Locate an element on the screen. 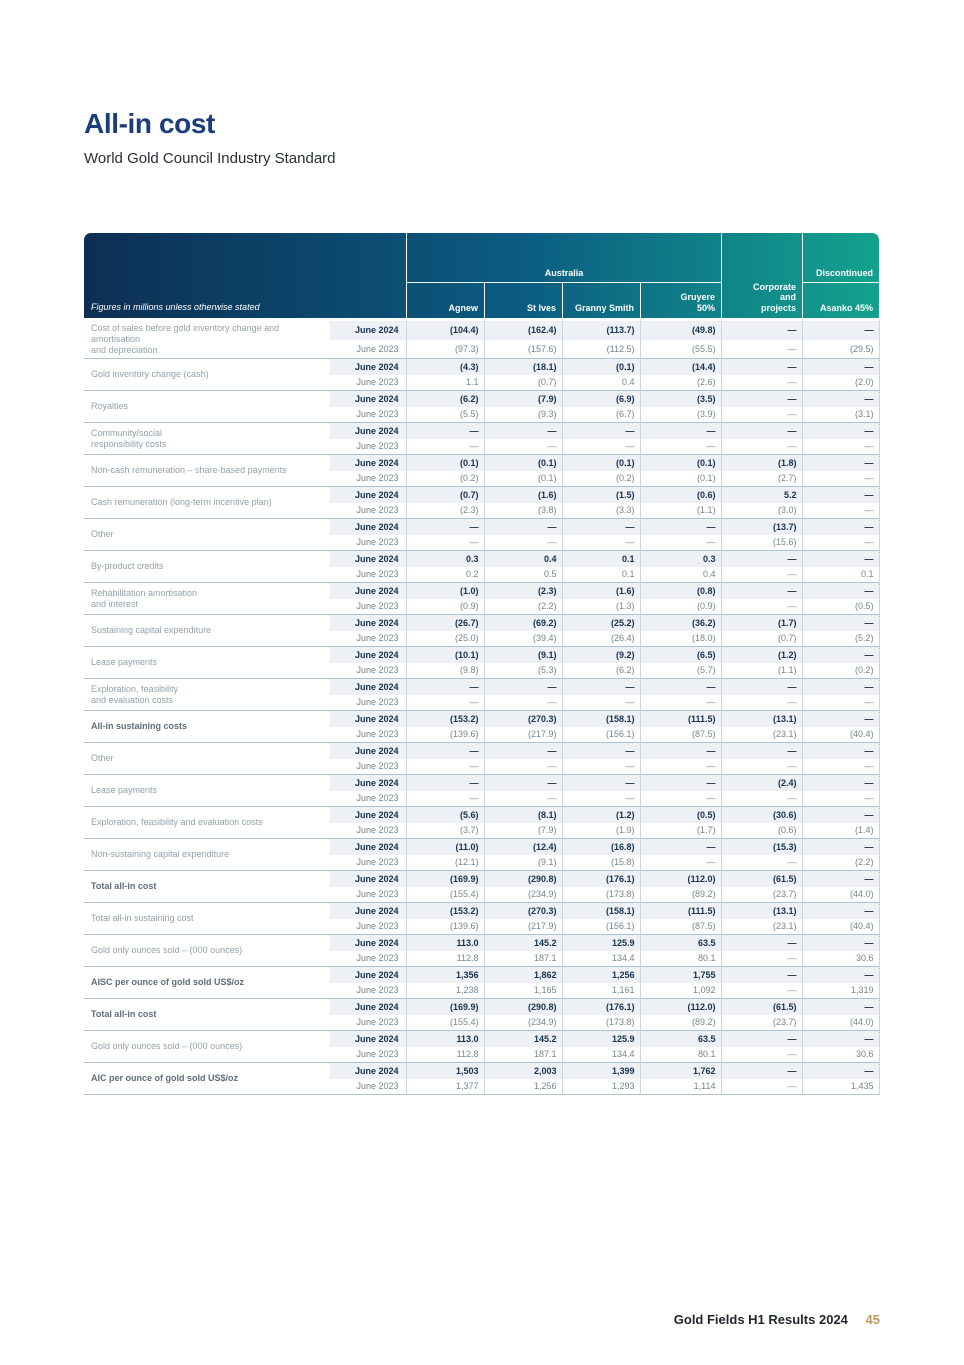 This screenshot has width=964, height=1365. value-cell: (0.2) is located at coordinates (444, 478).